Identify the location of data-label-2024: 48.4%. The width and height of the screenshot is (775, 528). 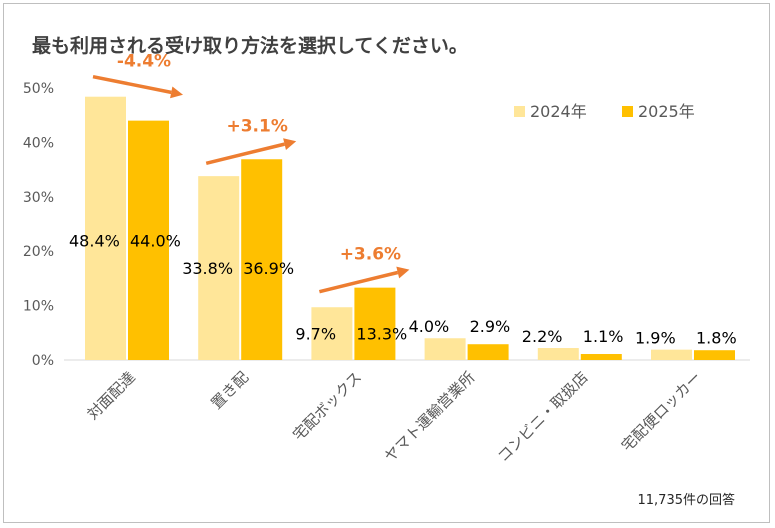
(94, 240).